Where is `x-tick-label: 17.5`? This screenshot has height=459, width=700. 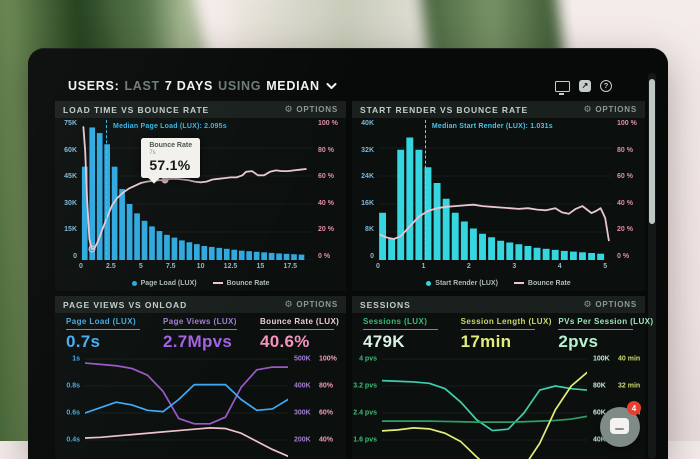 x-tick-label: 17.5 is located at coordinates (290, 266).